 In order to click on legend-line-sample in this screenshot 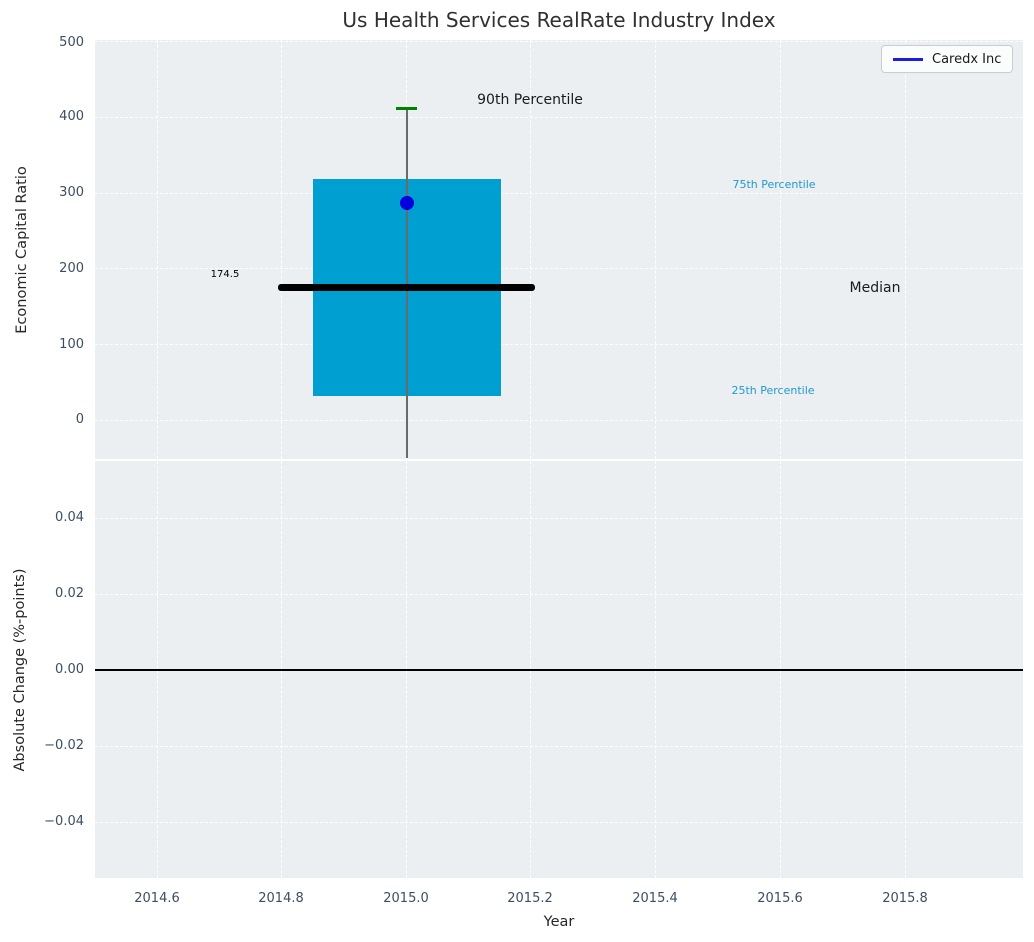, I will do `click(908, 59)`.